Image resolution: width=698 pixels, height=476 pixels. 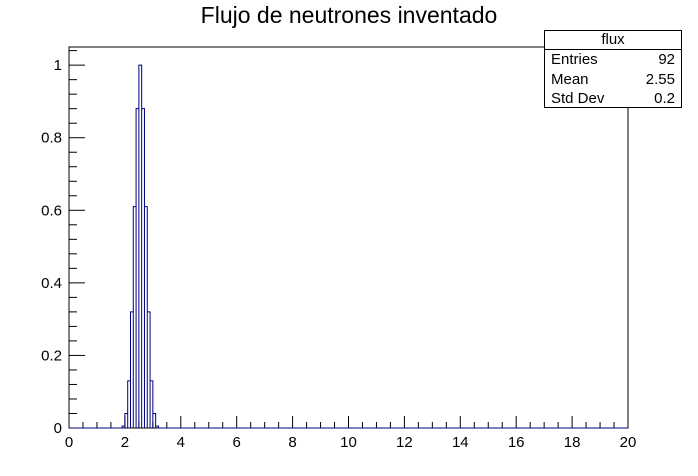 I want to click on x-tick-label: 2, so click(x=125, y=442).